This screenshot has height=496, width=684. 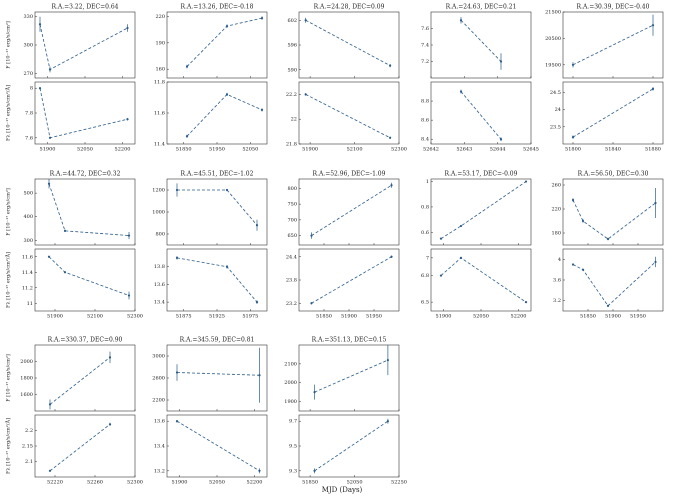 What do you see at coordinates (481, 7) in the screenshot?
I see `panel-title: R.A.=24.63, DEC=0.21` at bounding box center [481, 7].